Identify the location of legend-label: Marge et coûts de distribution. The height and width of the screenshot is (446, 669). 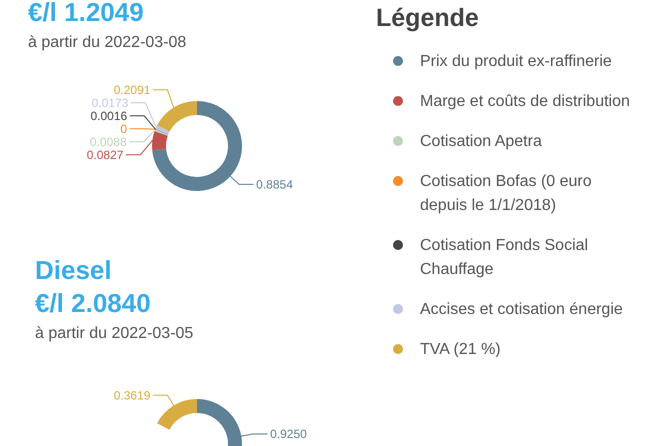
(525, 101).